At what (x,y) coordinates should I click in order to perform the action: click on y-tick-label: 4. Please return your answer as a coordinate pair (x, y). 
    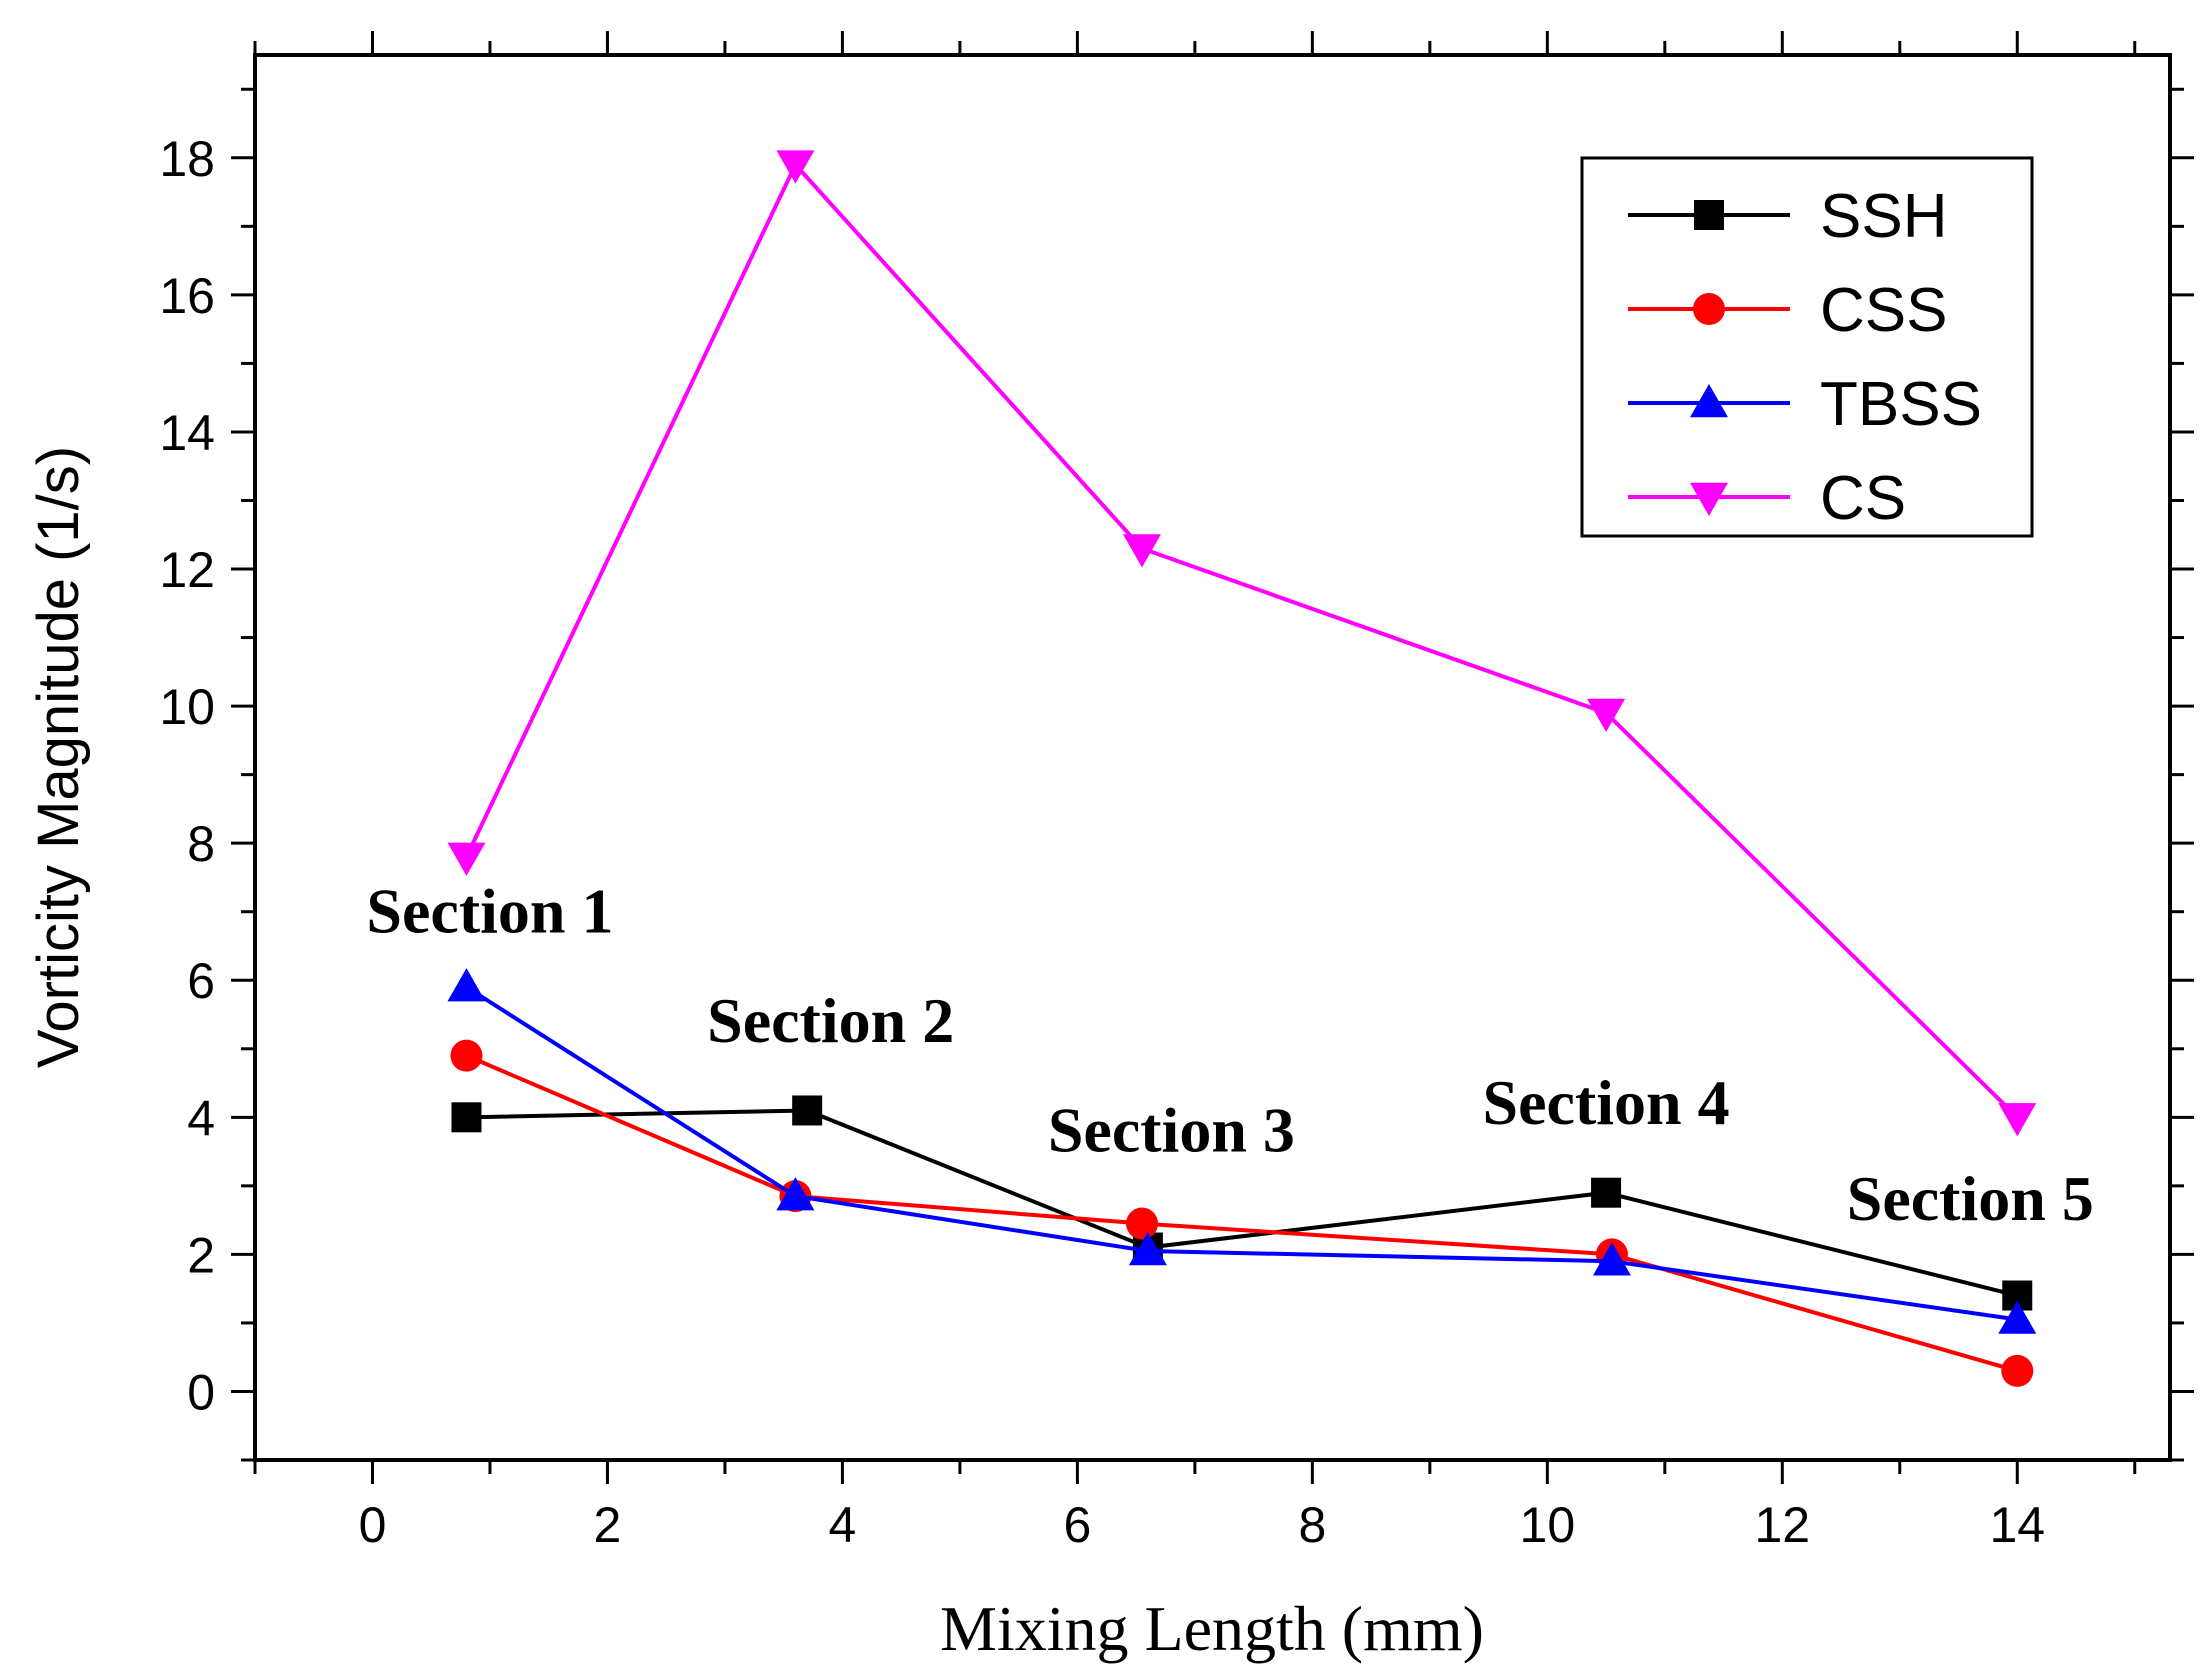
    Looking at the image, I should click on (201, 1118).